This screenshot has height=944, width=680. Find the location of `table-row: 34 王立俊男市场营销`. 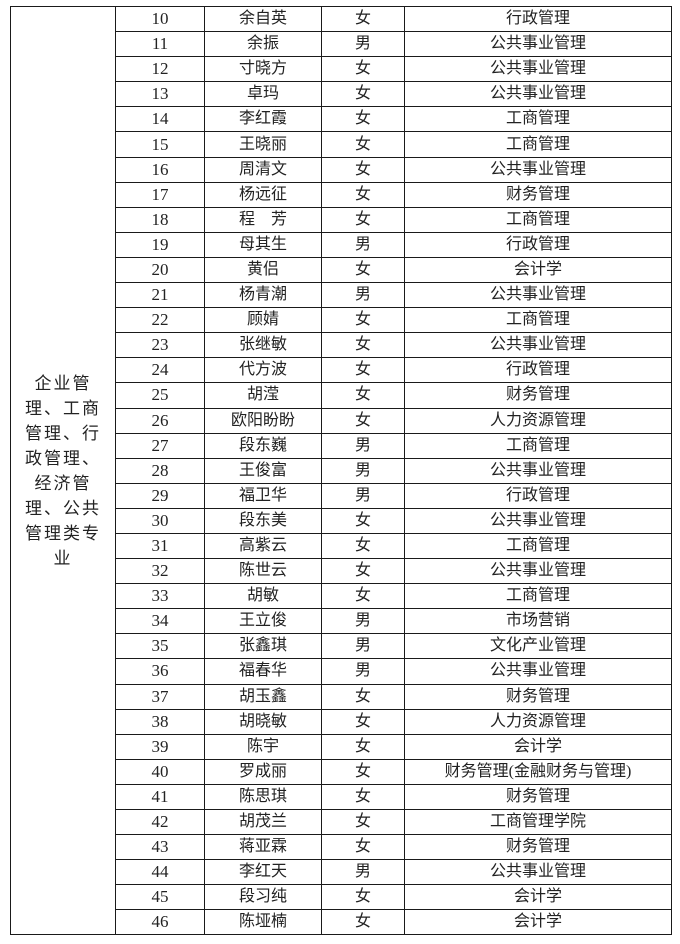

table-row: 34 王立俊男市场营销 is located at coordinates (341, 621).